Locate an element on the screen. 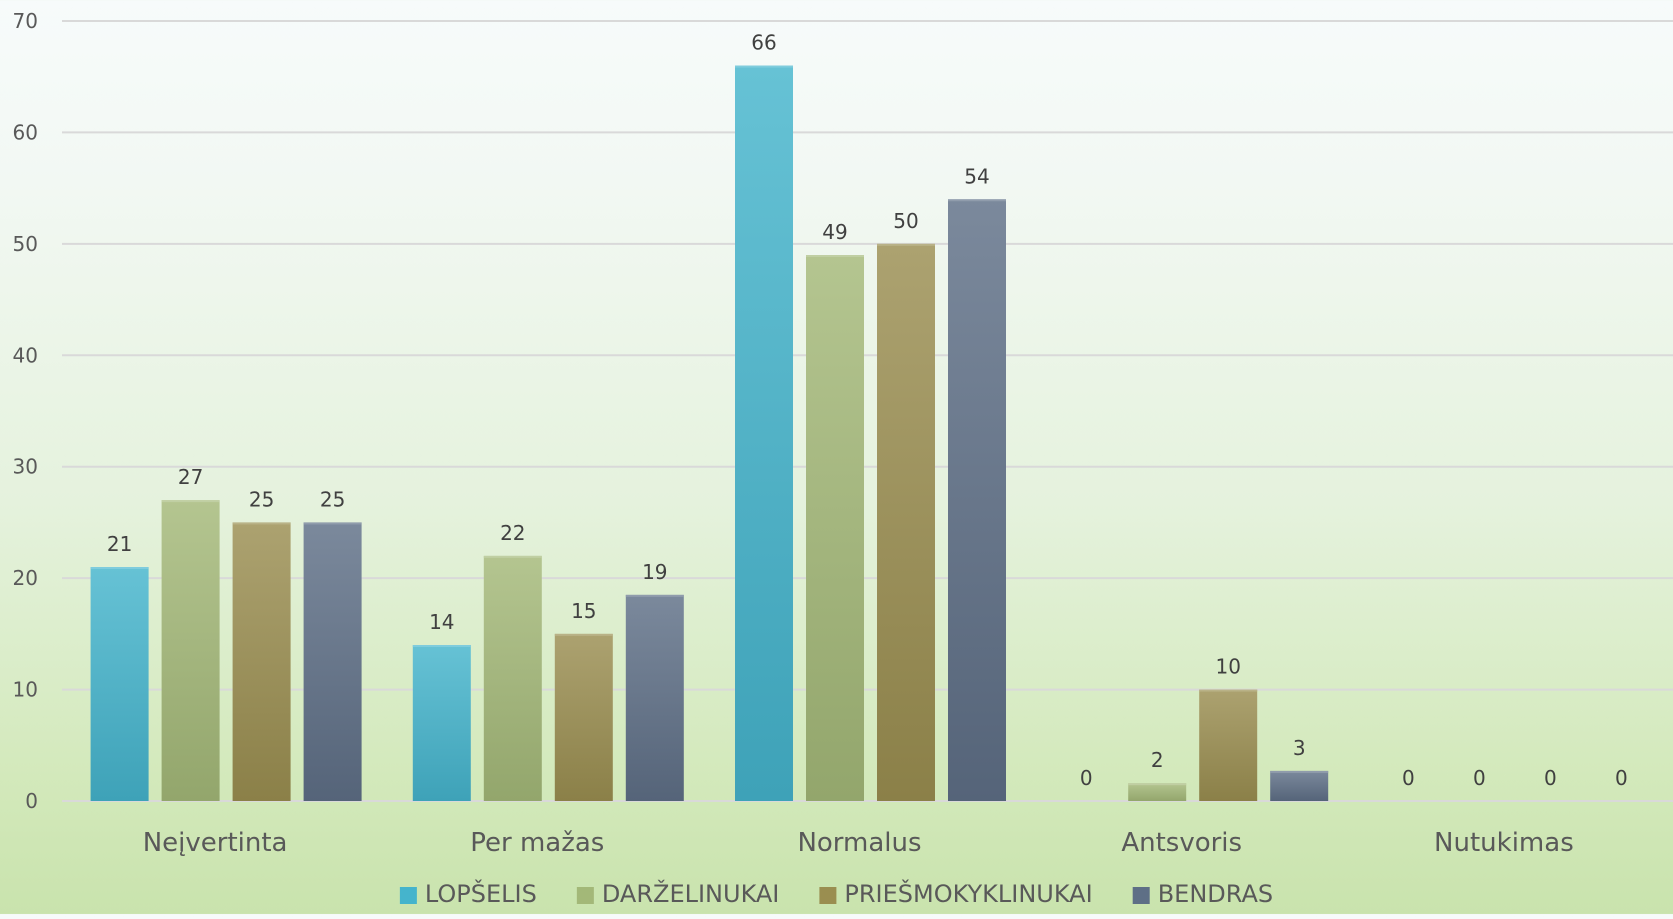 Image resolution: width=1673 pixels, height=919 pixels. data-label: 22 is located at coordinates (512, 533).